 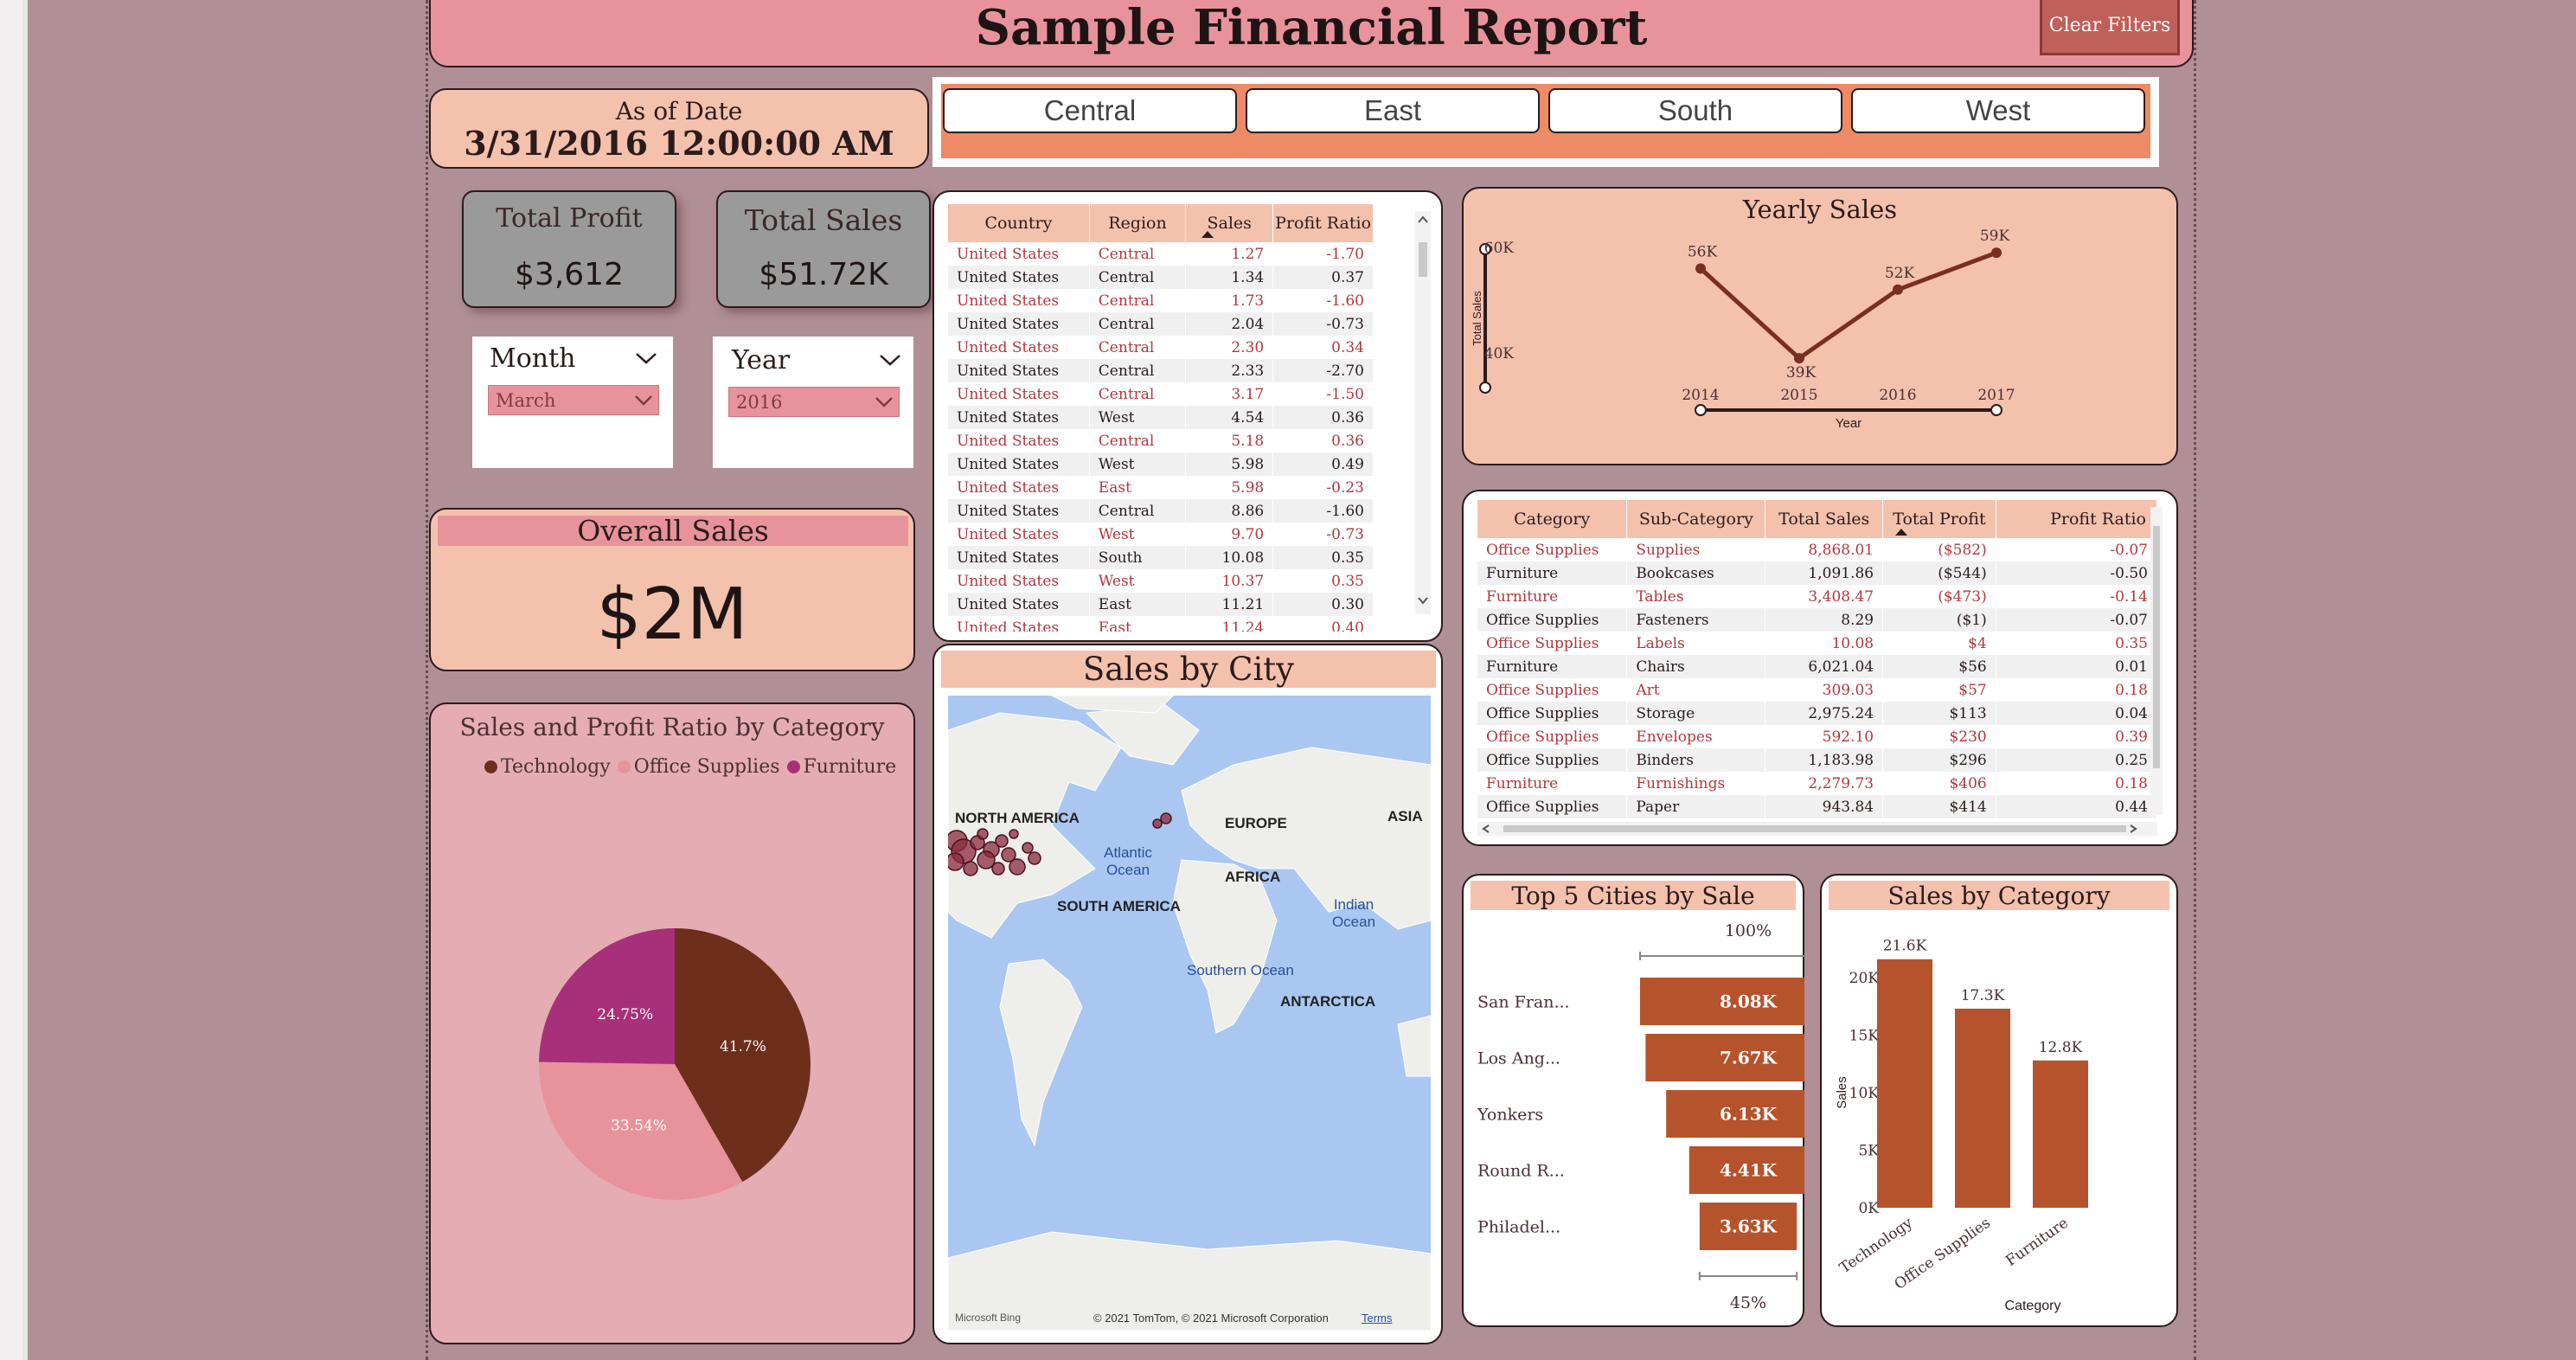 I want to click on orders-scrollbar, so click(x=1423, y=412).